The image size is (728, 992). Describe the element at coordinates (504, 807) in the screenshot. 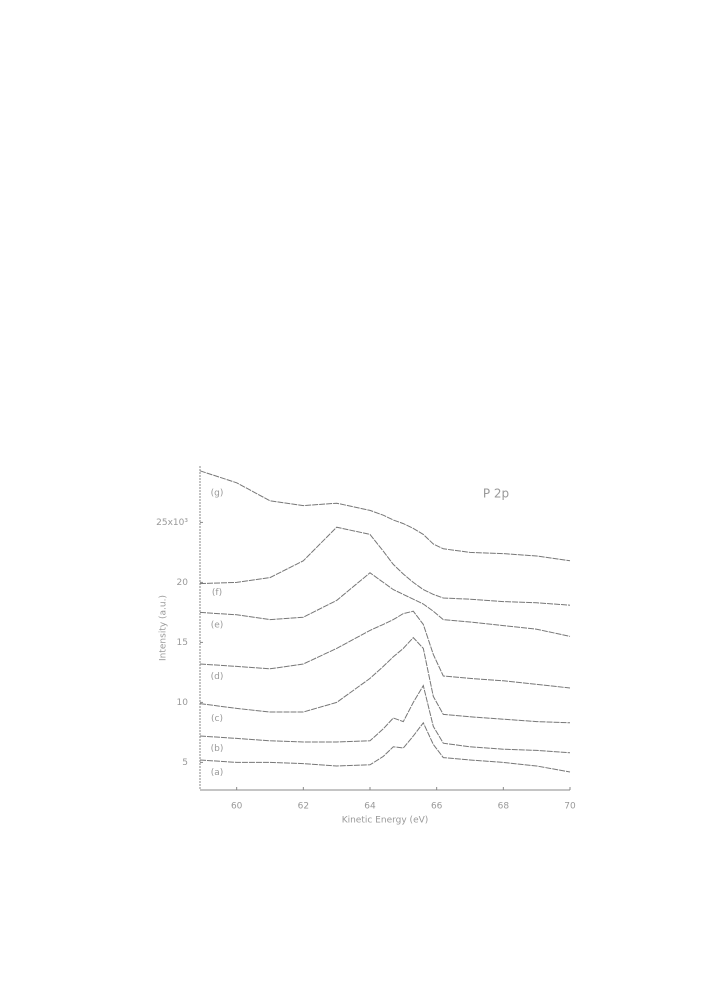

I see `x-tick-label: 68` at that location.